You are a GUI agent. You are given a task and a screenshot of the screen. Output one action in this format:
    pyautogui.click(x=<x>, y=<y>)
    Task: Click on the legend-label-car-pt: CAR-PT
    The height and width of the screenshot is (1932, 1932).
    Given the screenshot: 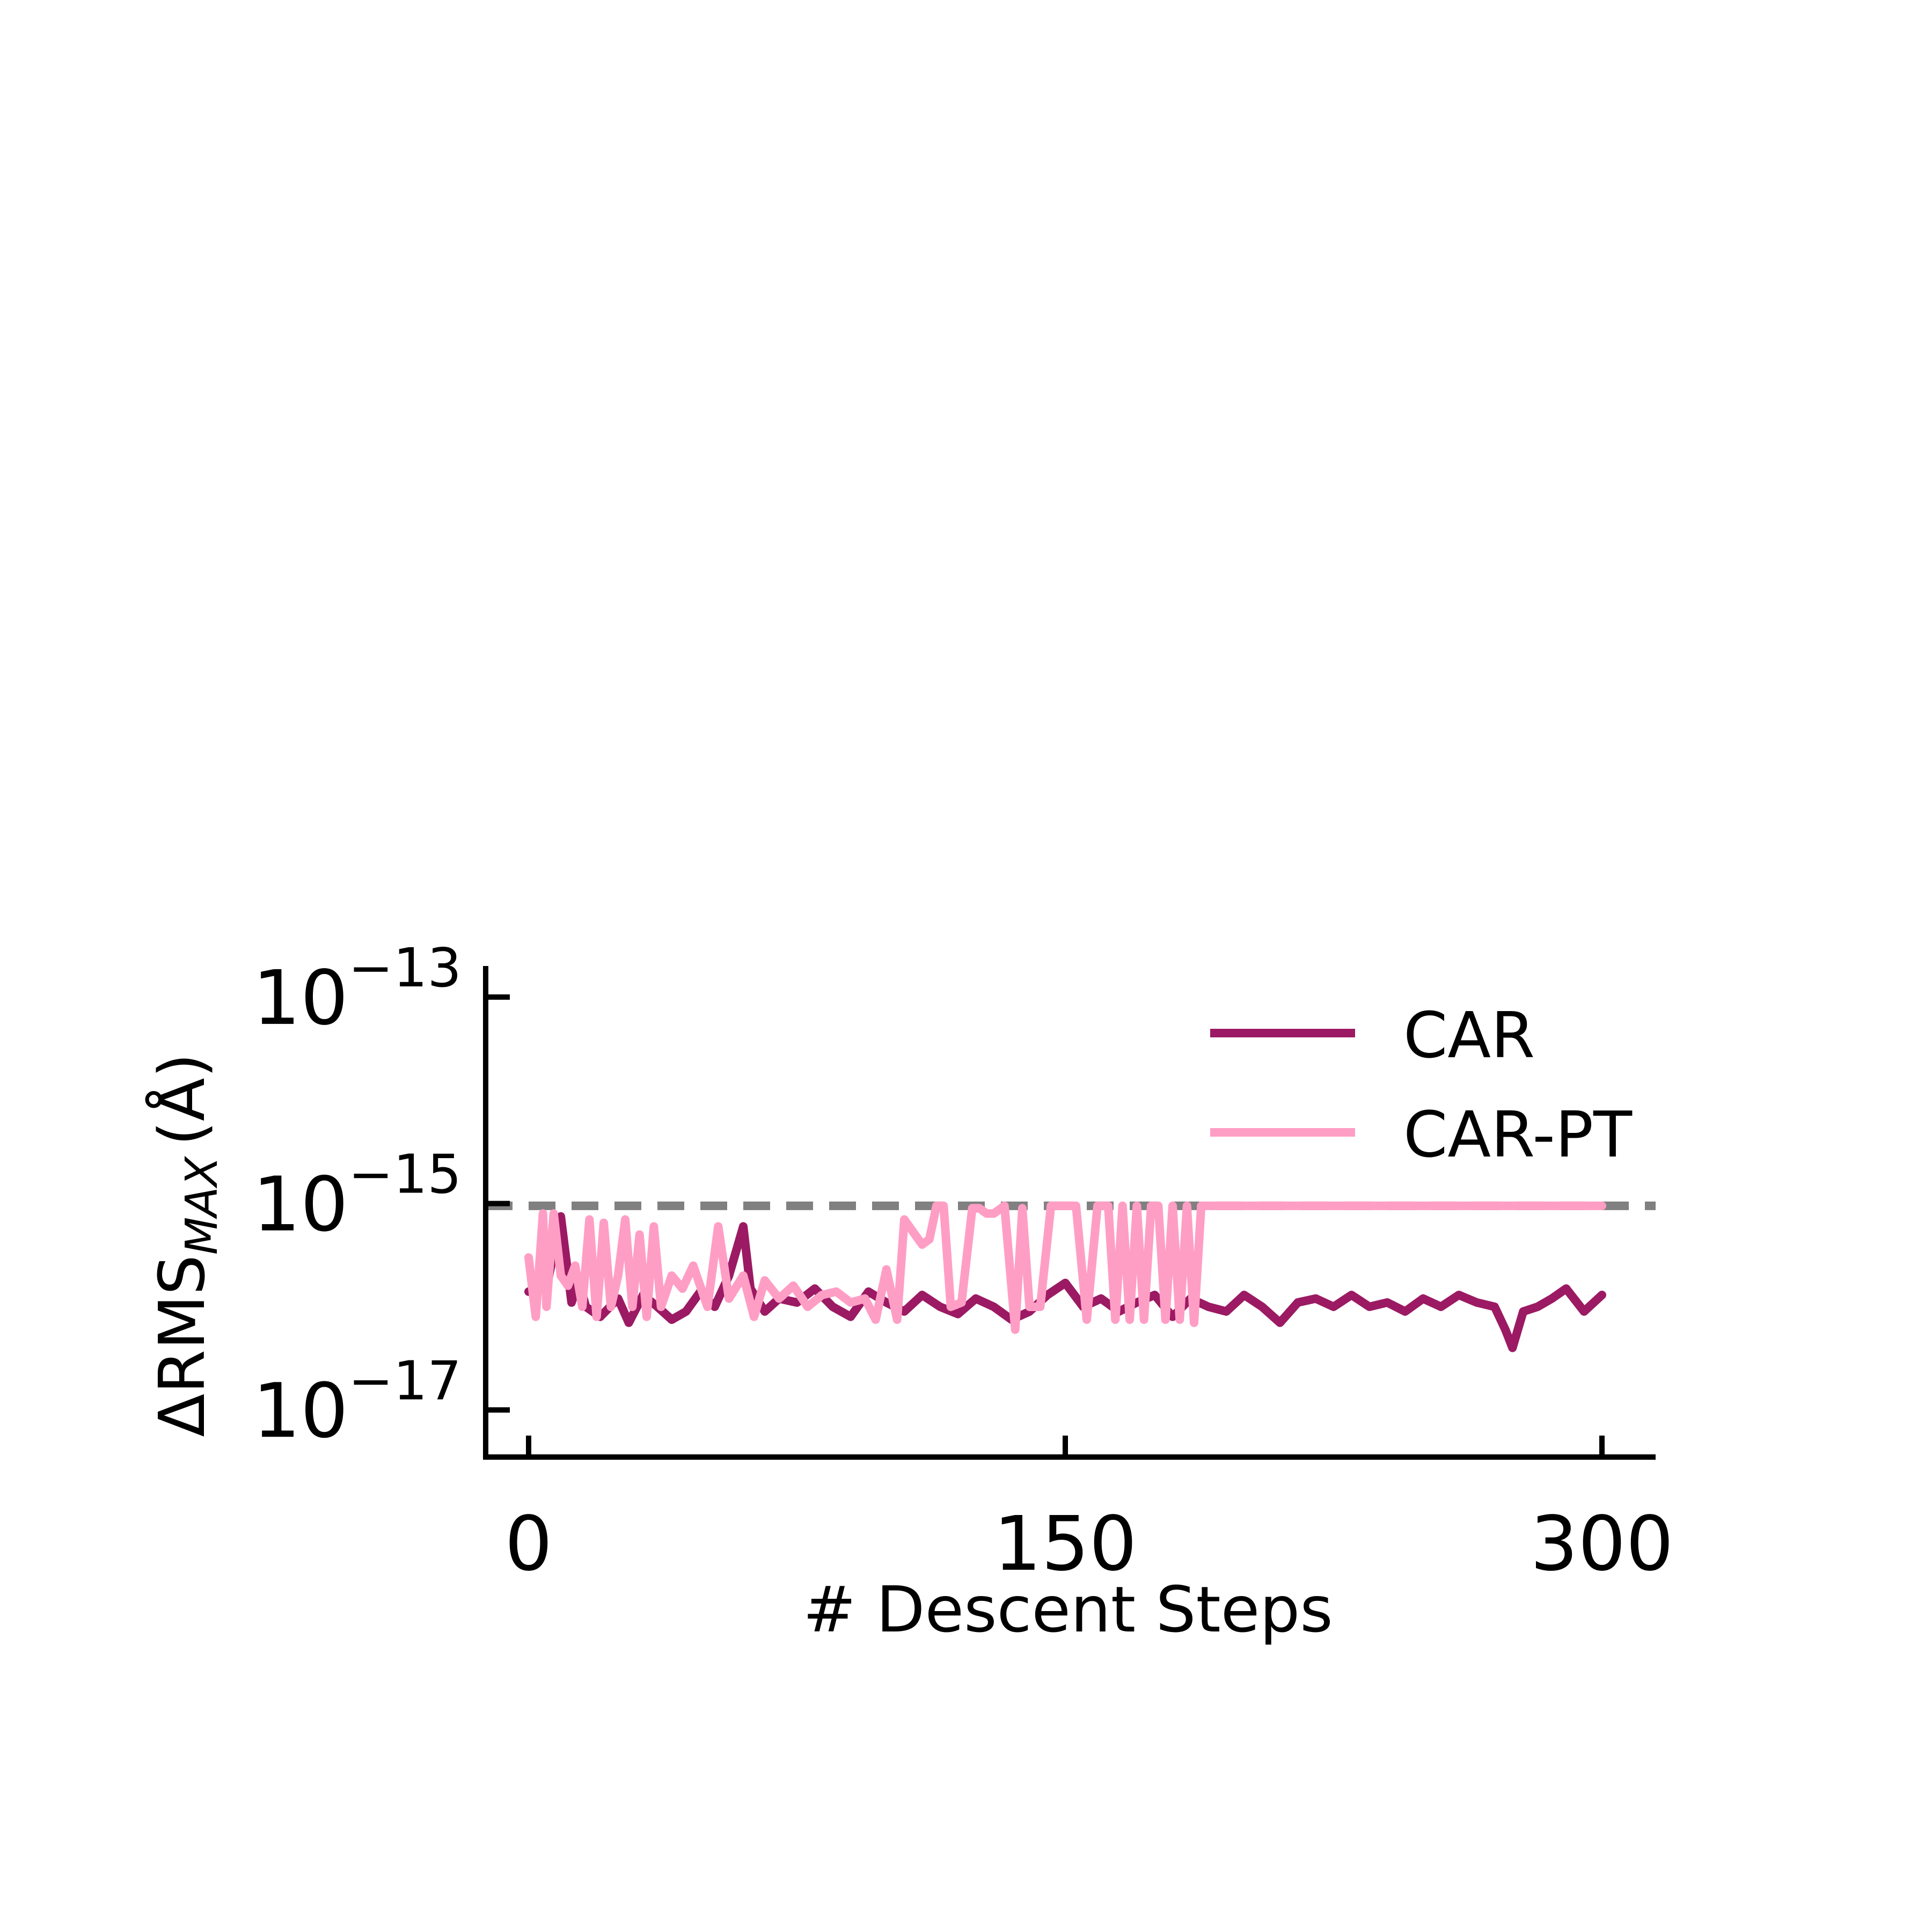 What is the action you would take?
    pyautogui.click(x=1518, y=1134)
    